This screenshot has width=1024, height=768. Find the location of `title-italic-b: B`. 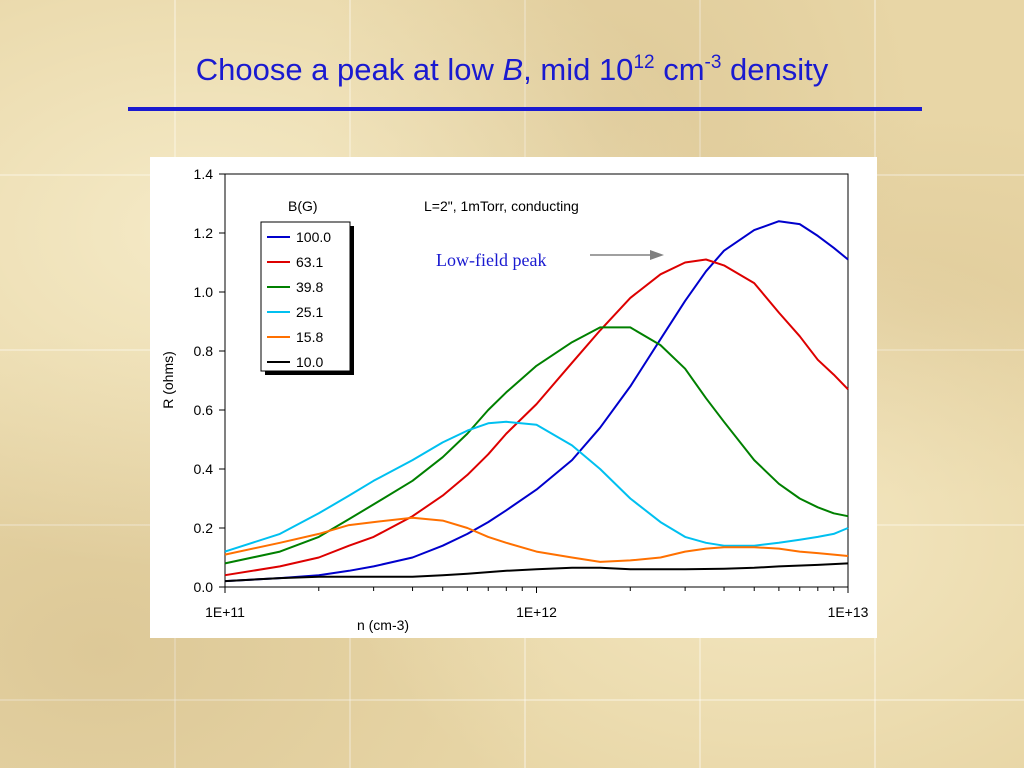

title-italic-b: B is located at coordinates (513, 69).